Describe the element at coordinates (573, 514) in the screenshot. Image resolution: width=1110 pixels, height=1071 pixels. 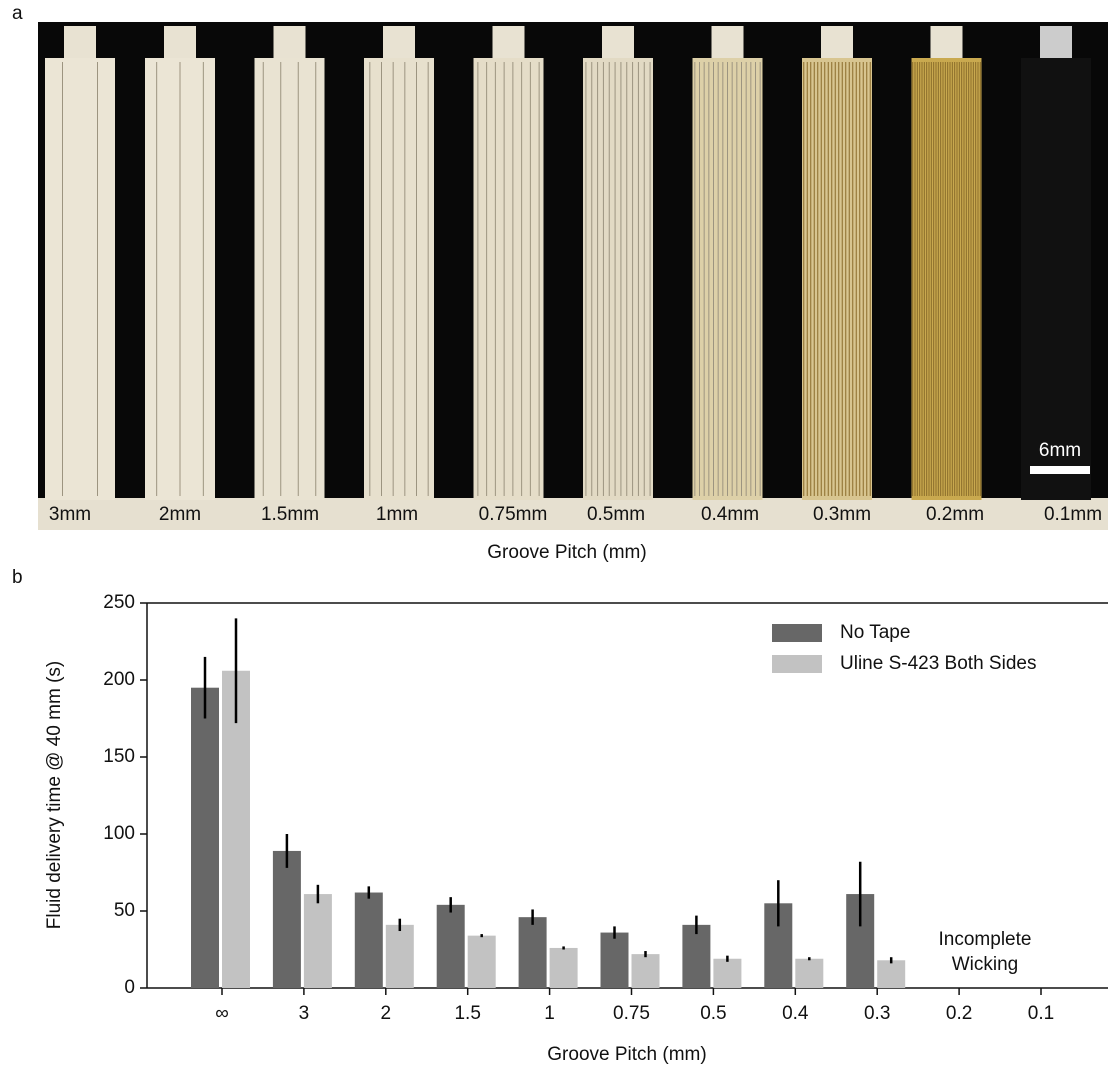
I see `photo-base` at that location.